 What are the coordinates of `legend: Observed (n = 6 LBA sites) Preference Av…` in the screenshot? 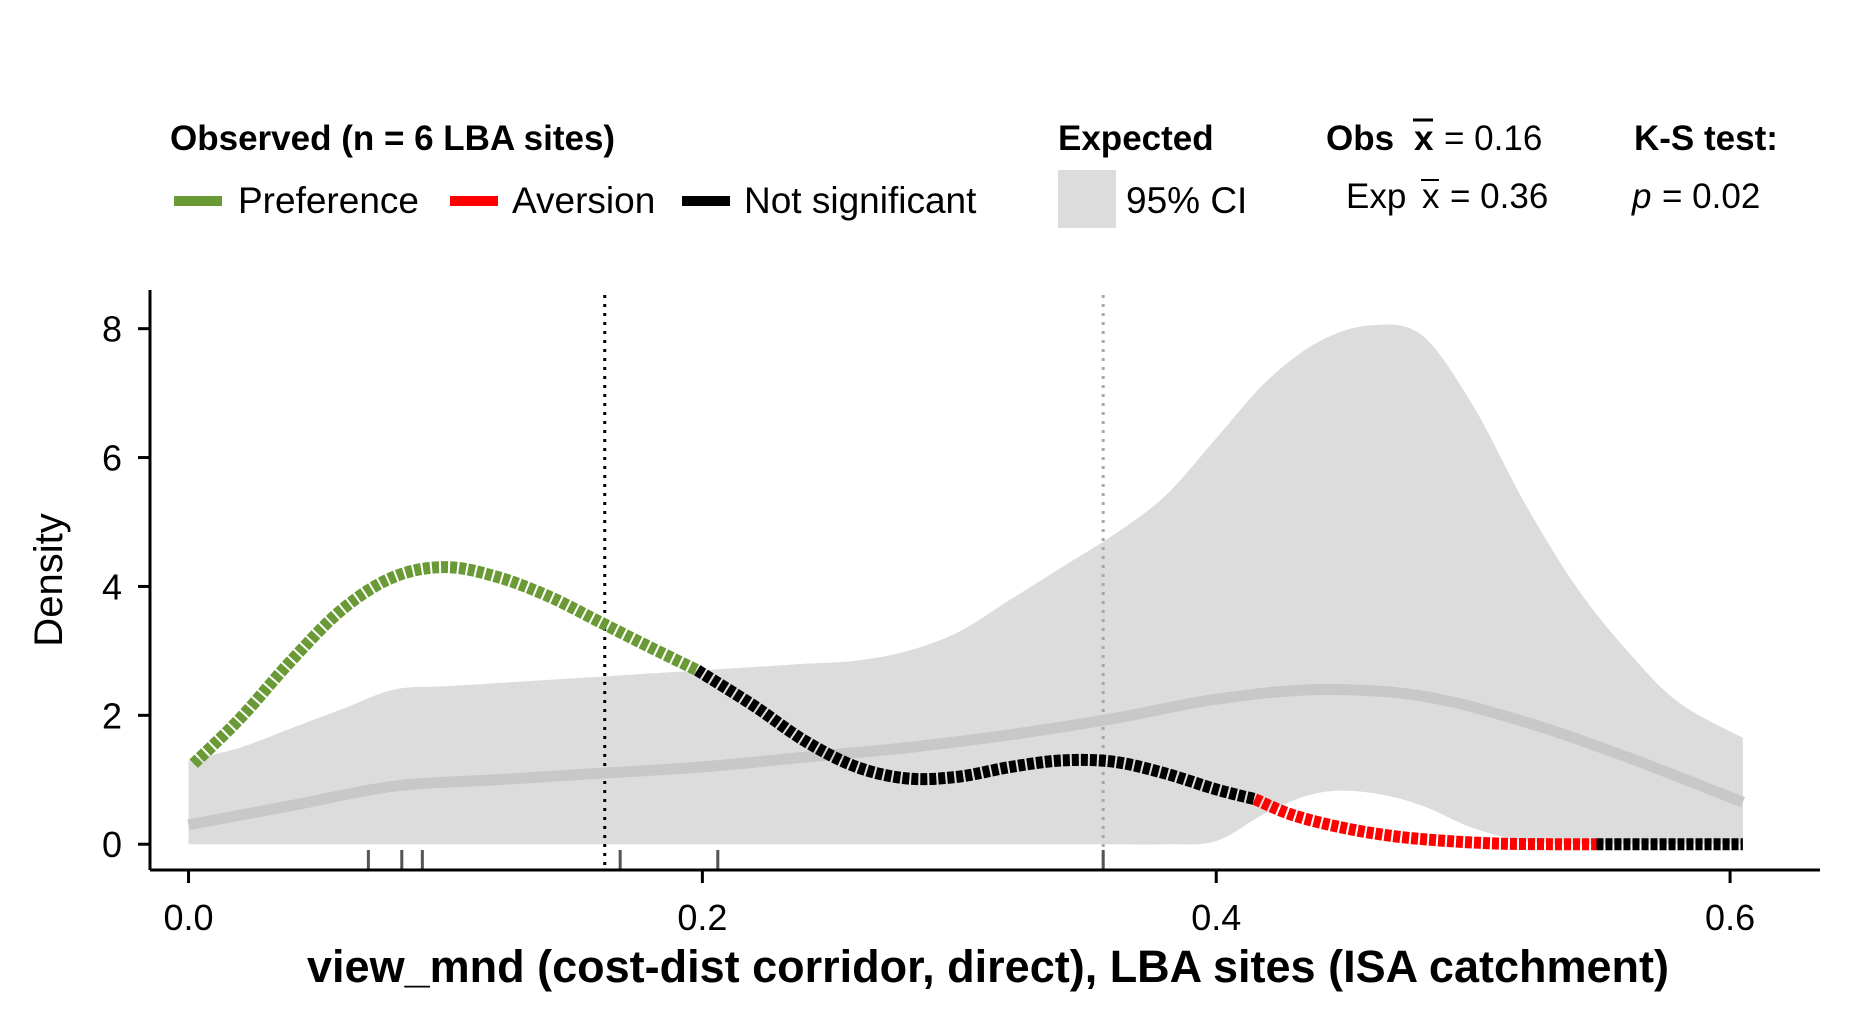 It's located at (974, 173).